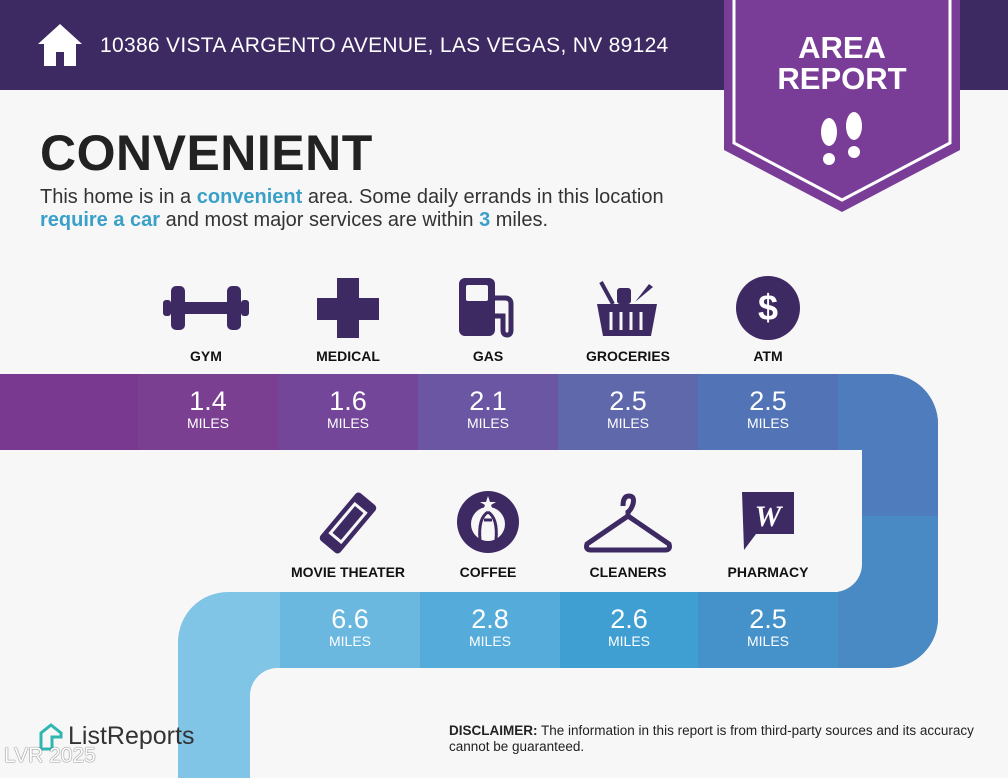 This screenshot has height=778, width=1008. I want to click on footprints-icon, so click(841, 138).